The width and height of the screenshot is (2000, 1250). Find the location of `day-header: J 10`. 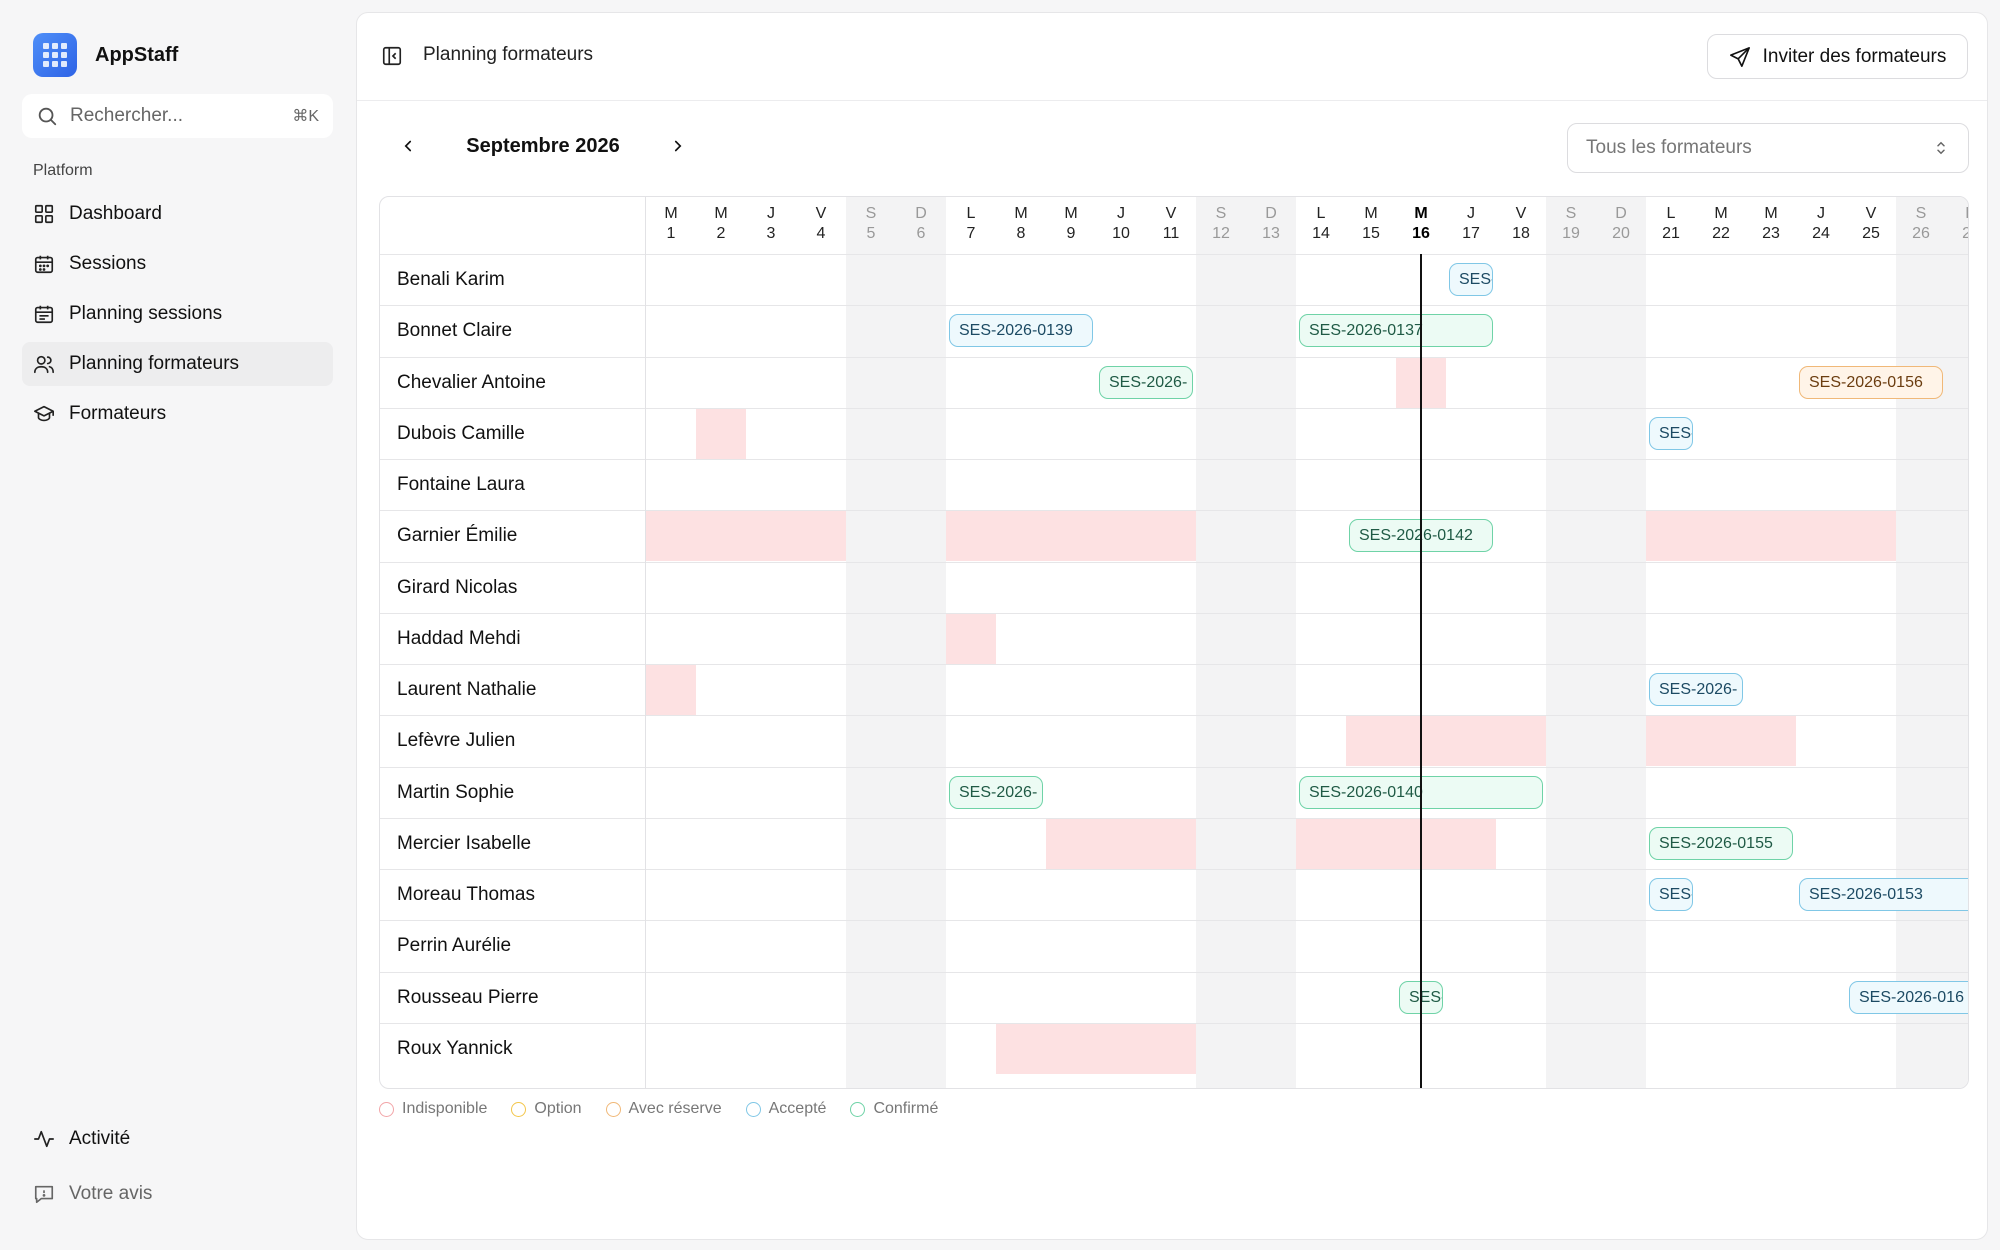

day-header: J 10 is located at coordinates (1121, 225).